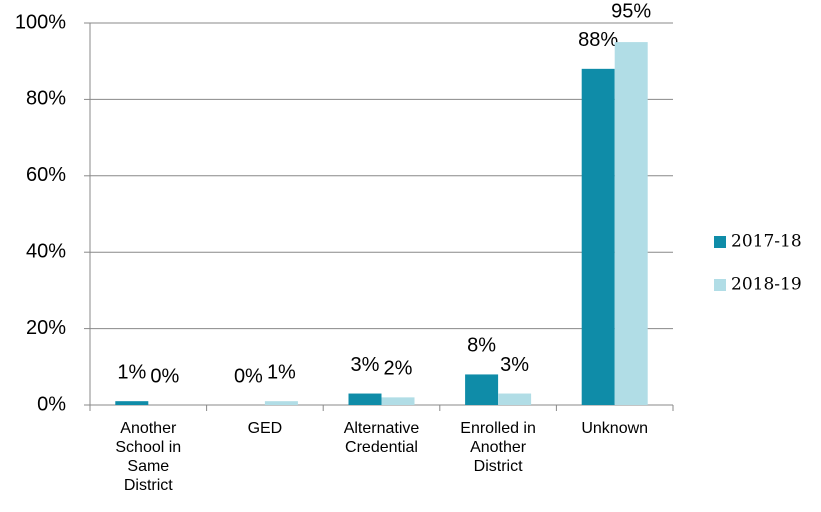  I want to click on legend-label: 2017-18, so click(766, 242).